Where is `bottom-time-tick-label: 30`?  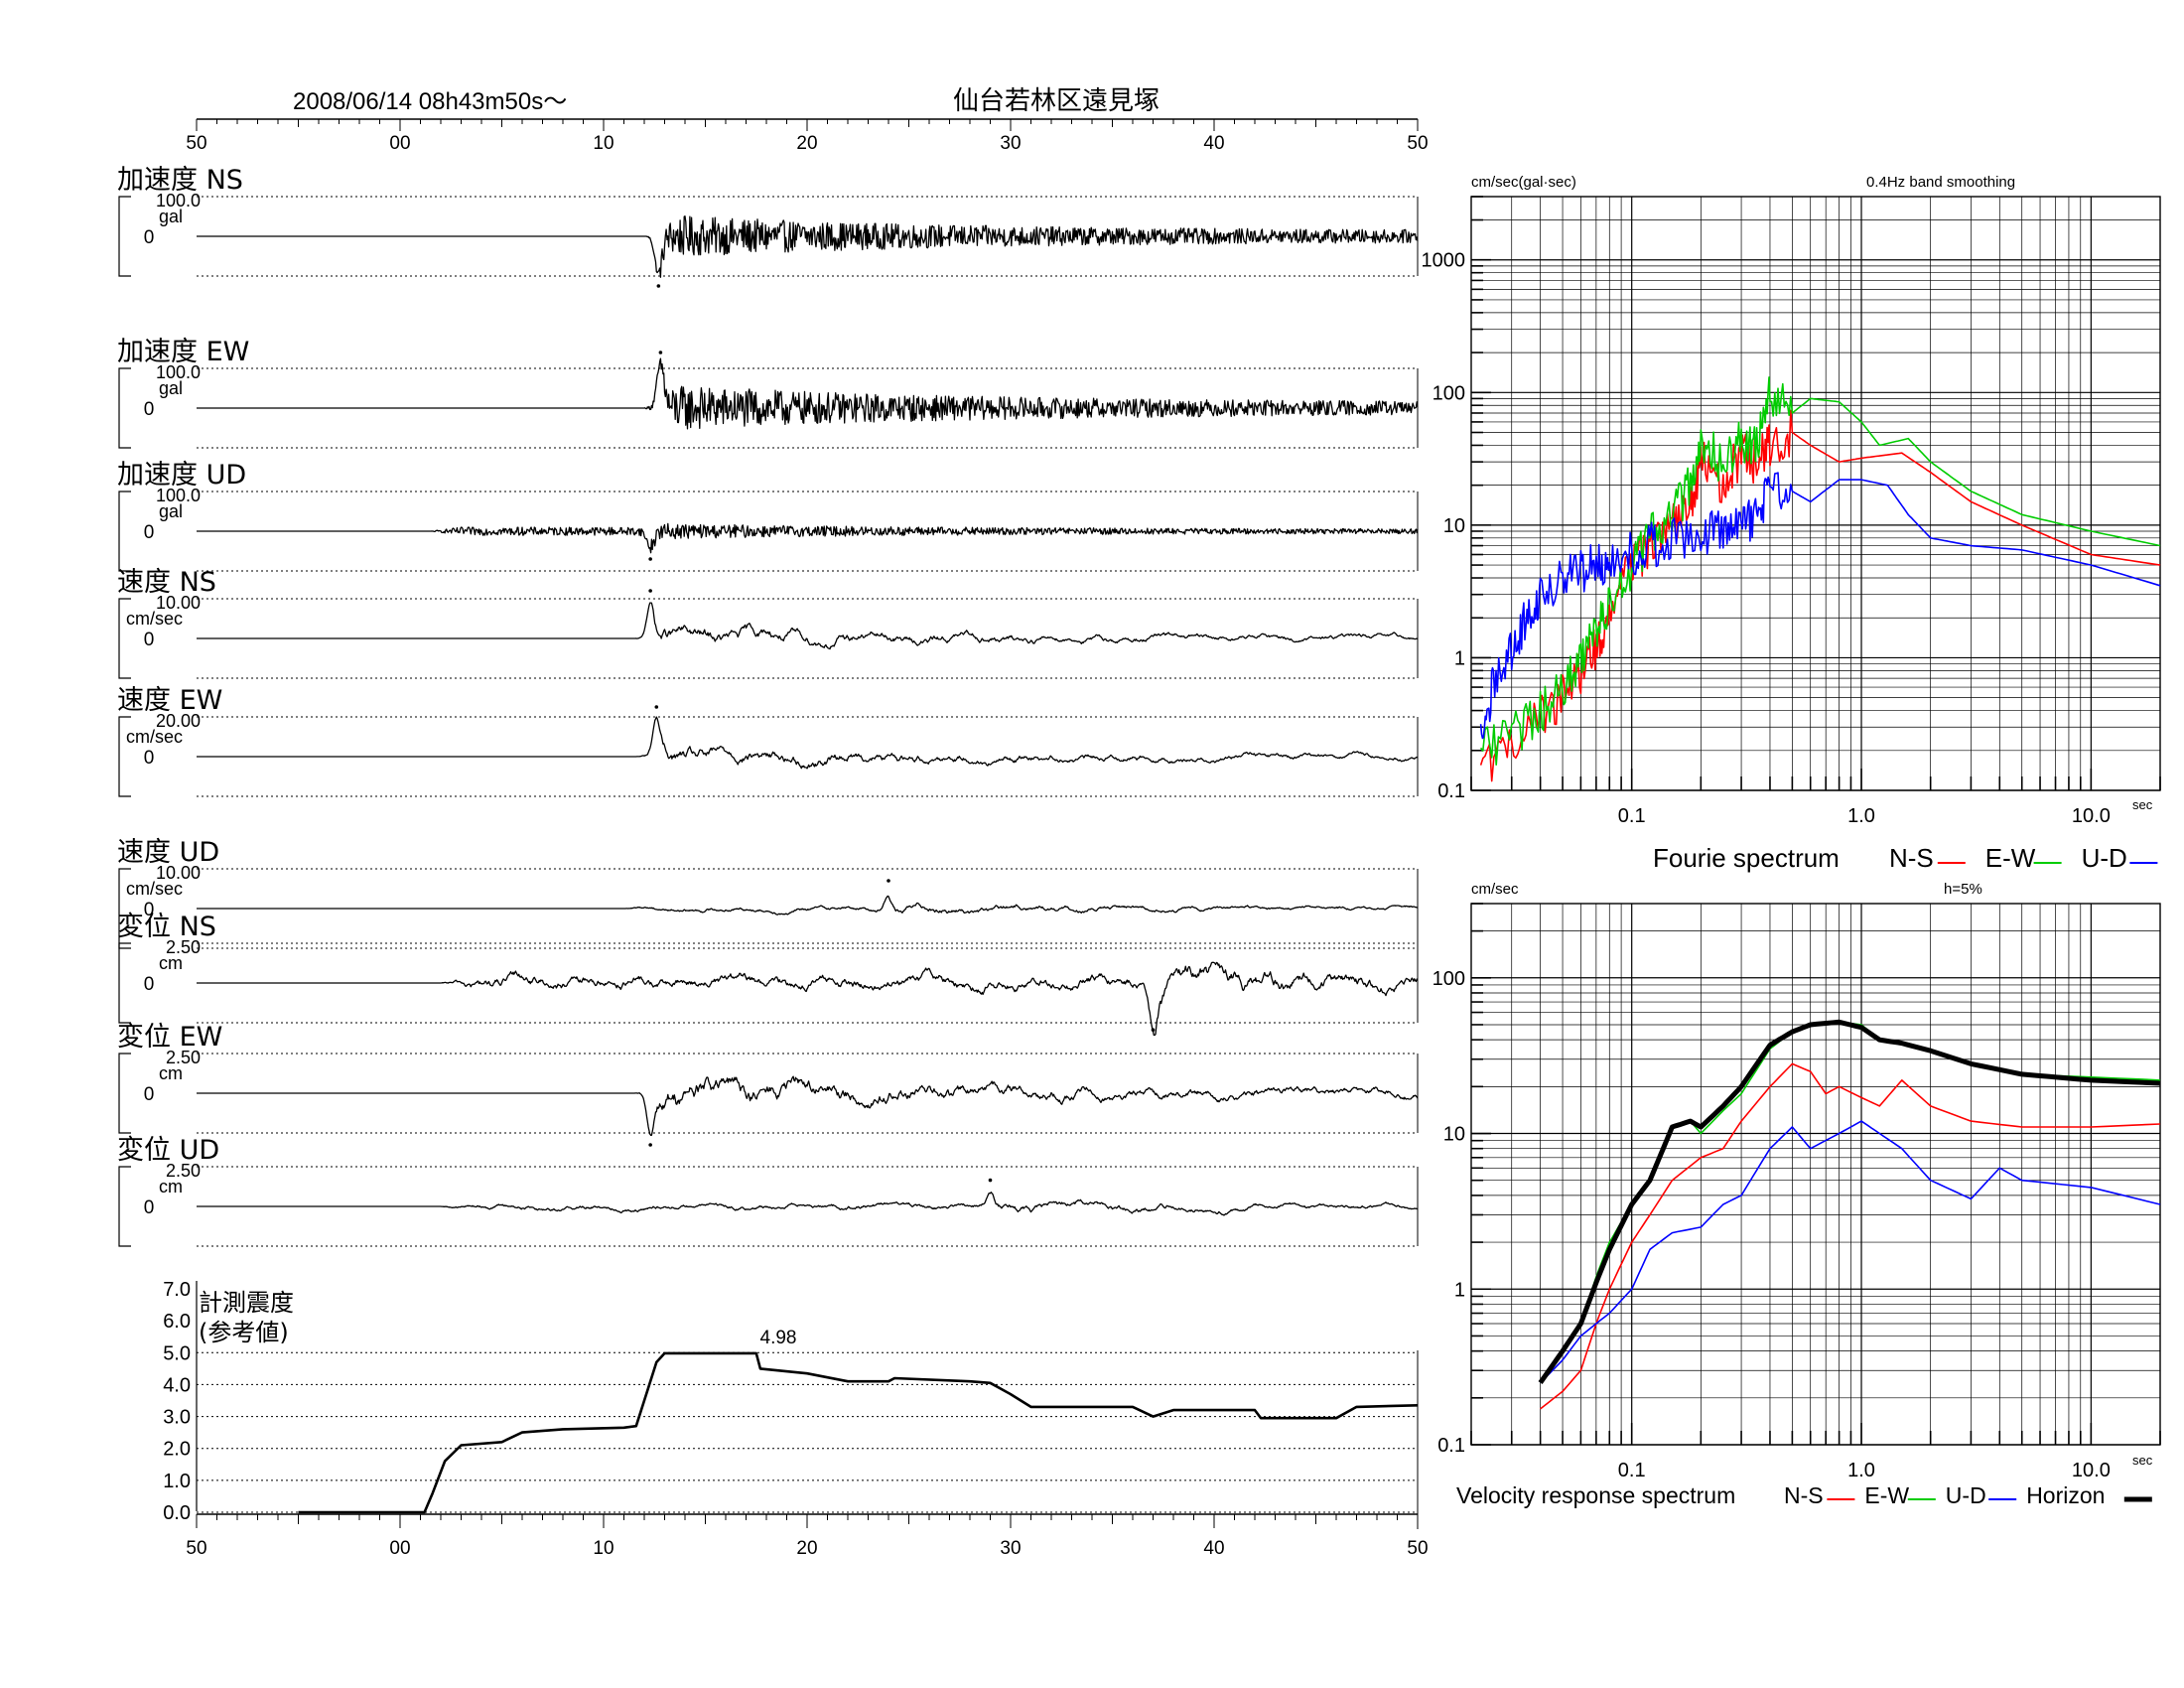
bottom-time-tick-label: 30 is located at coordinates (1010, 1548).